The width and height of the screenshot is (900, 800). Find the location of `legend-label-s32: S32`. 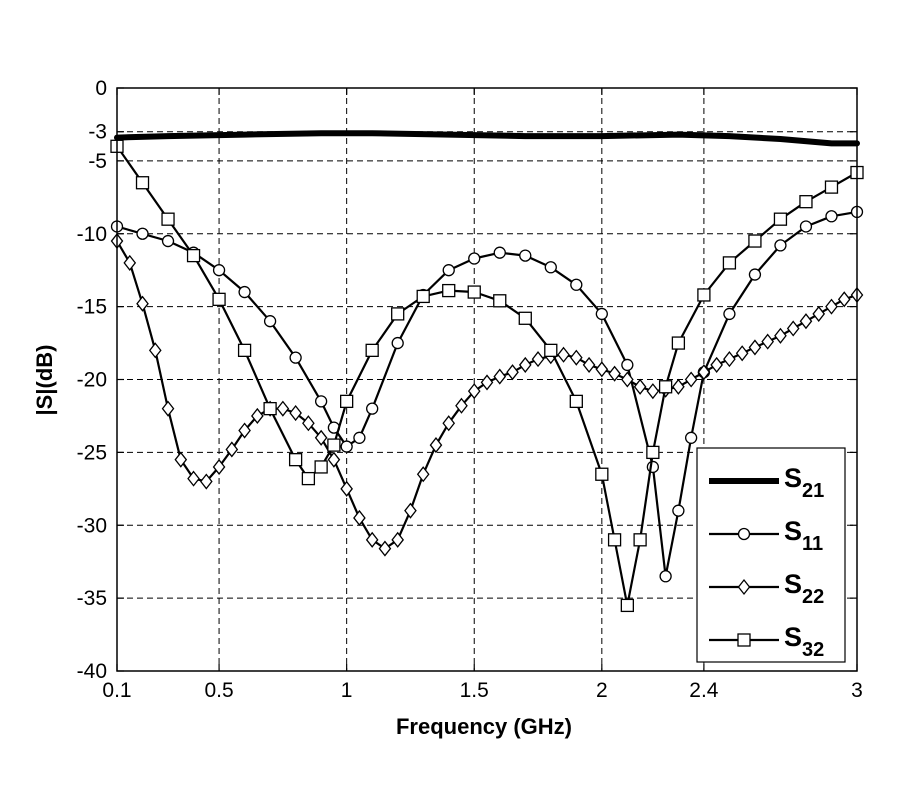

legend-label-s32: S32 is located at coordinates (804, 641).